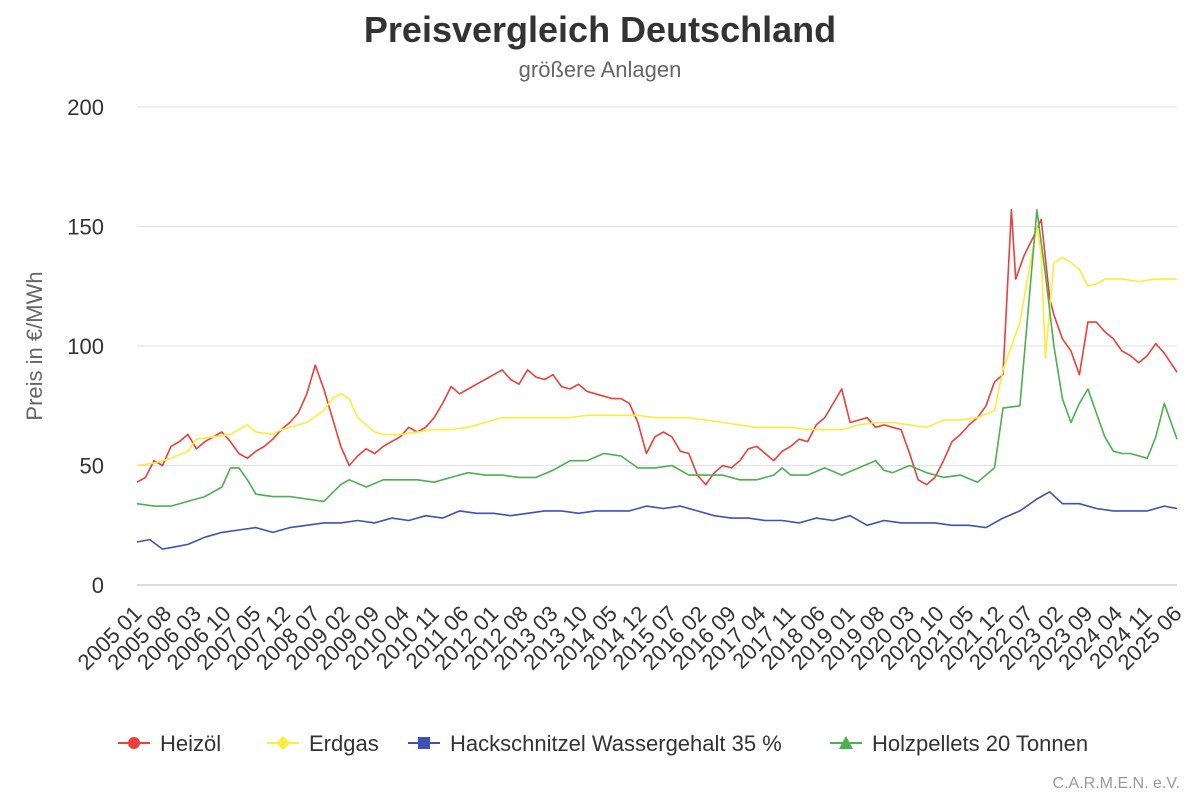  I want to click on y-tick-label: 0, so click(98, 585).